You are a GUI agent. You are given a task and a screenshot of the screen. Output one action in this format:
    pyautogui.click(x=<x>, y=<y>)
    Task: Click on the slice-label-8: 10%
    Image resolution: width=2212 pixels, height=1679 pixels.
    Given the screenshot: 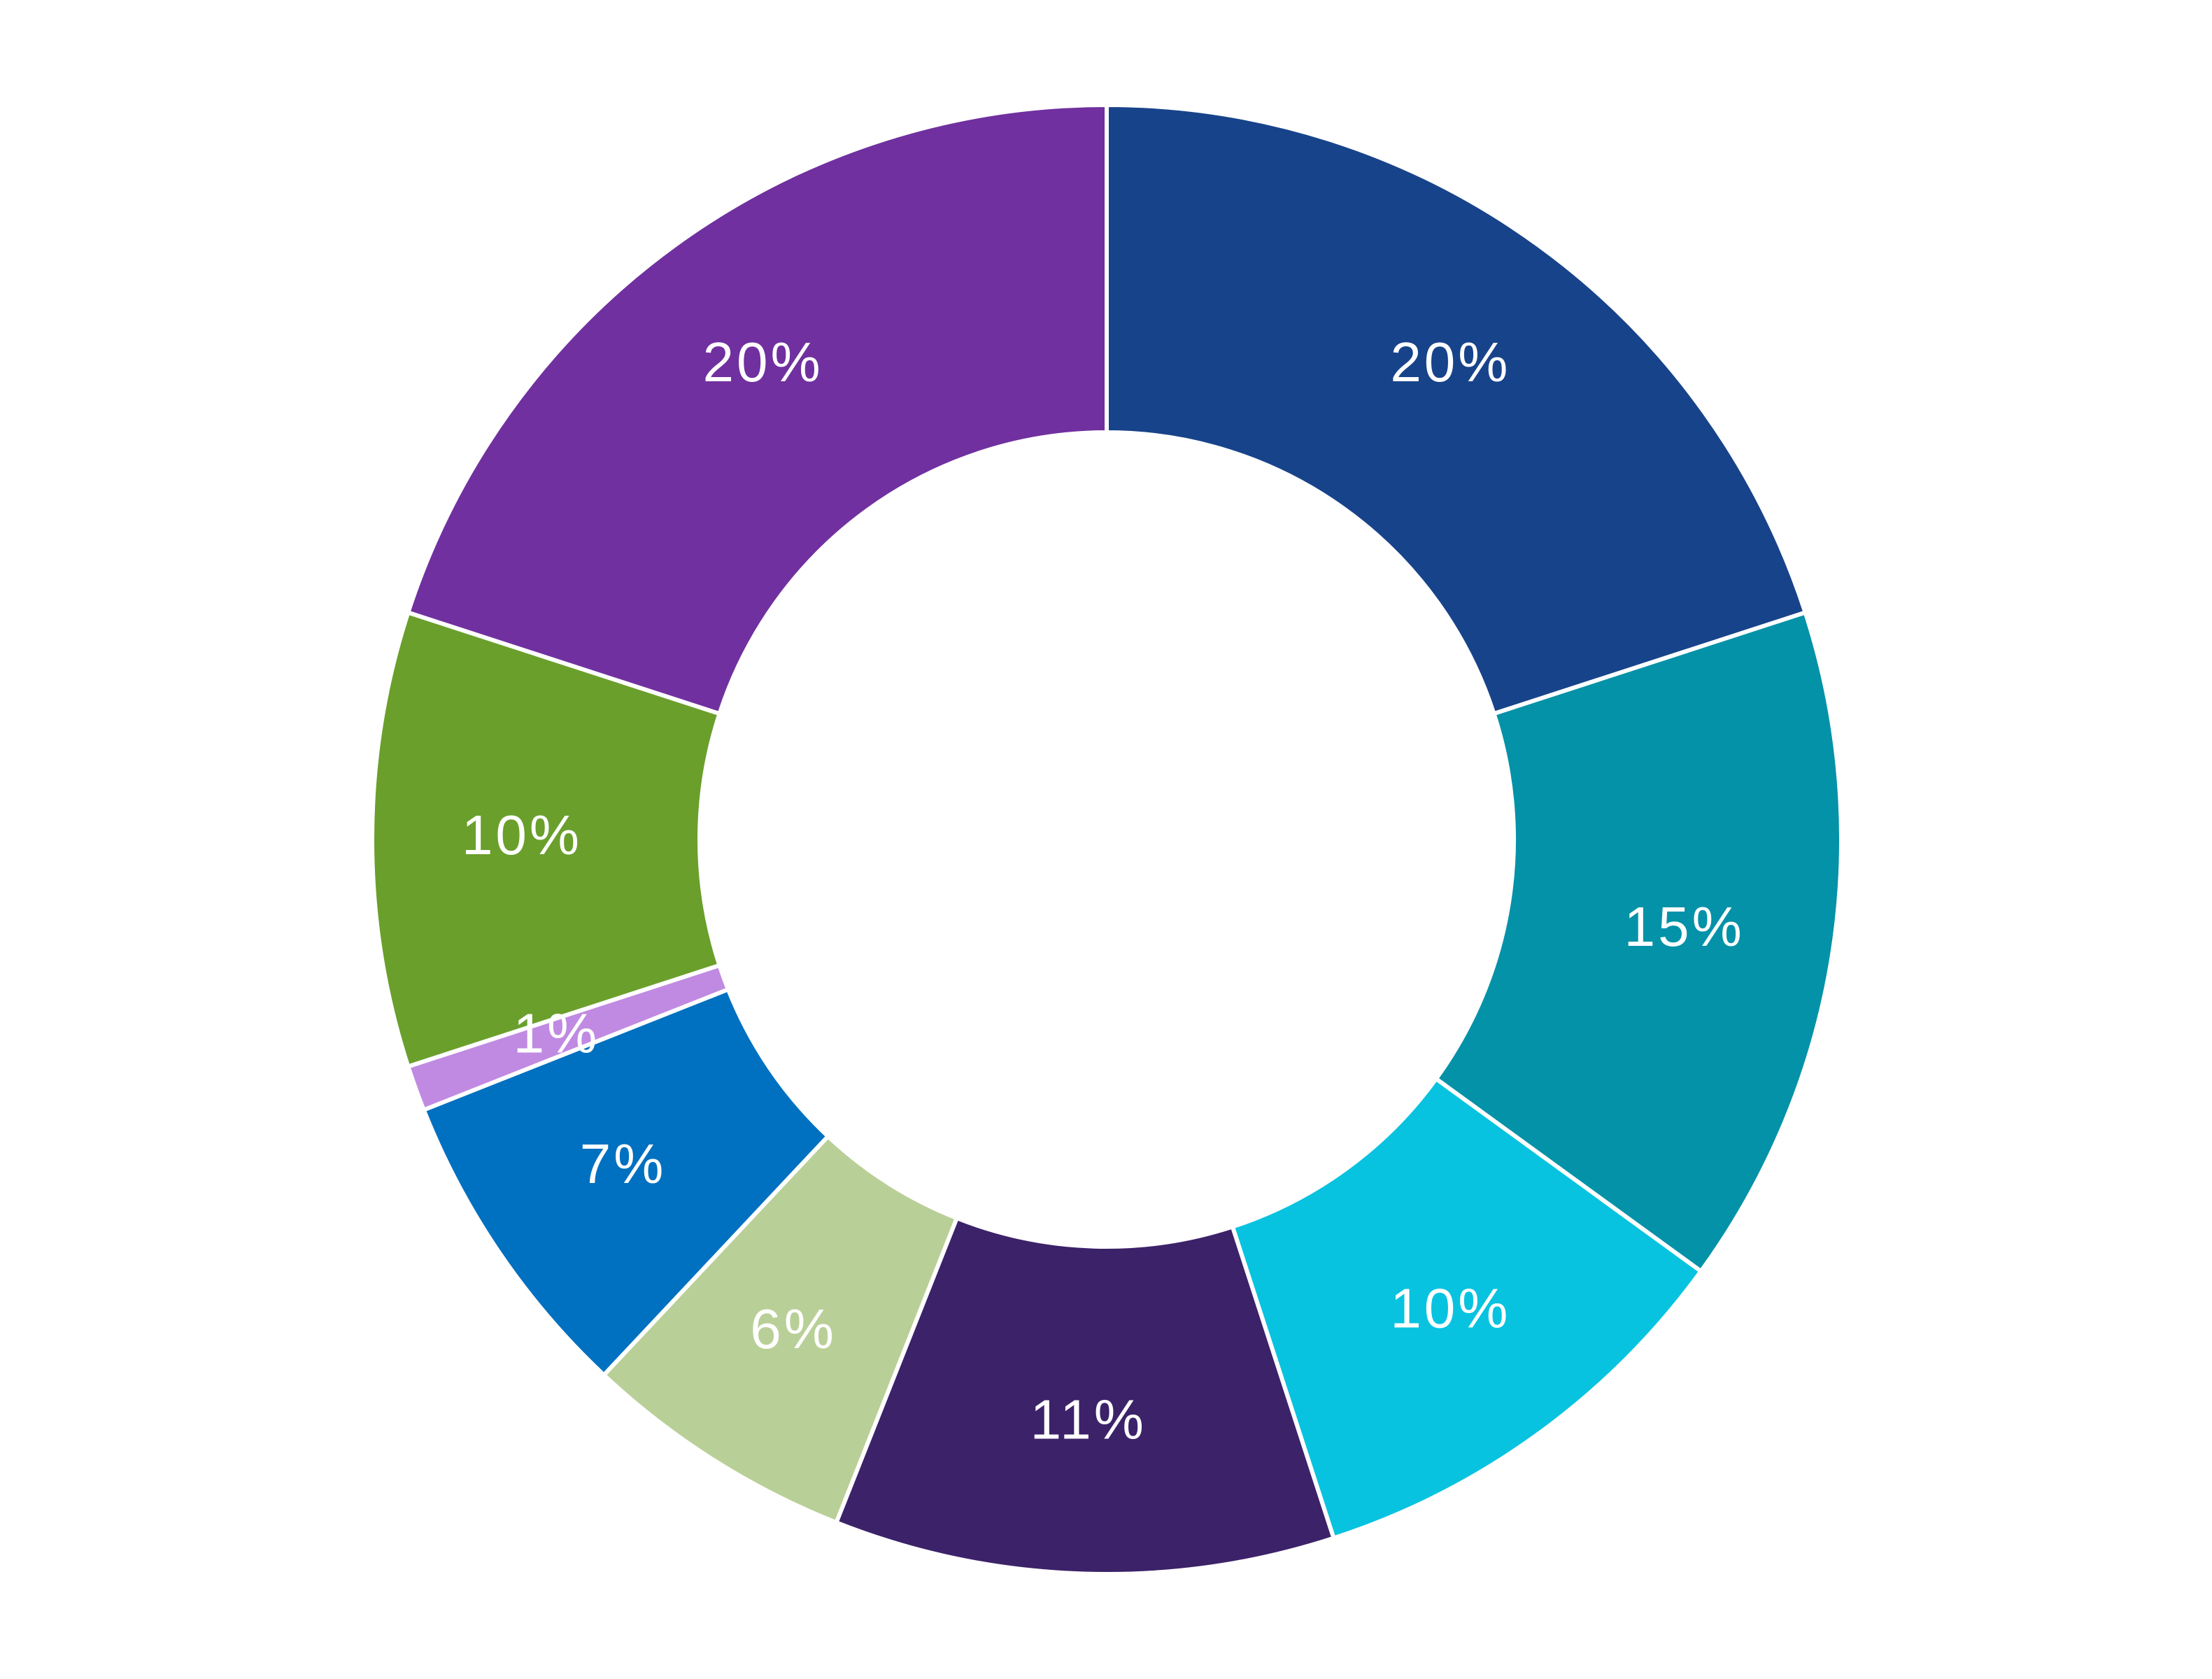 What is the action you would take?
    pyautogui.click(x=522, y=835)
    